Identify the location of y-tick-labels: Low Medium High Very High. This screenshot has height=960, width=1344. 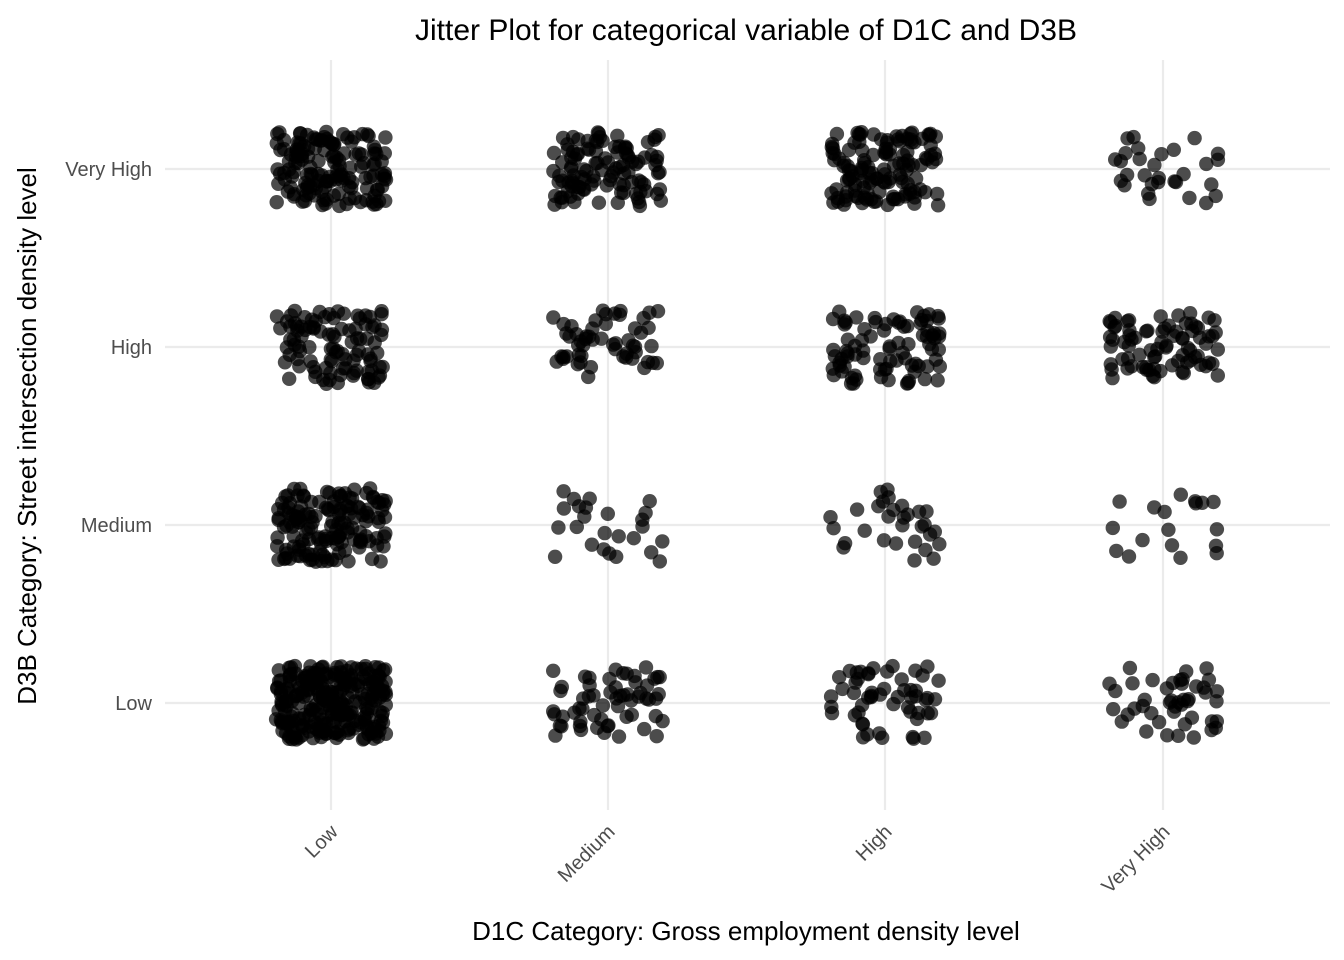
(108, 437).